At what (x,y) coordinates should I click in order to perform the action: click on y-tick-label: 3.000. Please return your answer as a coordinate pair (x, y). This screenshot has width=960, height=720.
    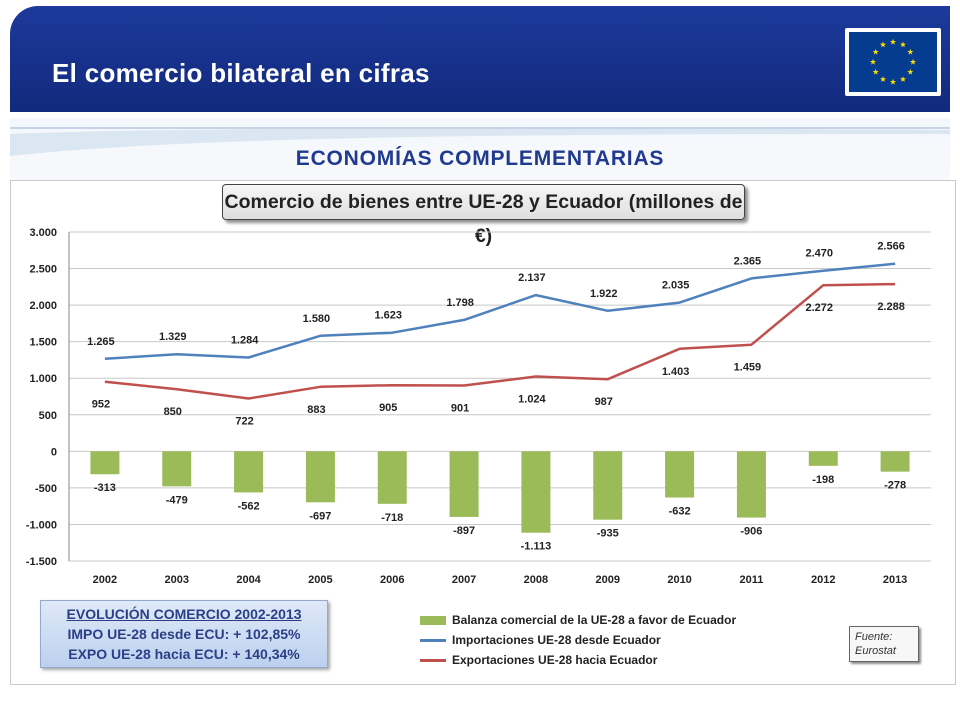
    Looking at the image, I should click on (43, 233).